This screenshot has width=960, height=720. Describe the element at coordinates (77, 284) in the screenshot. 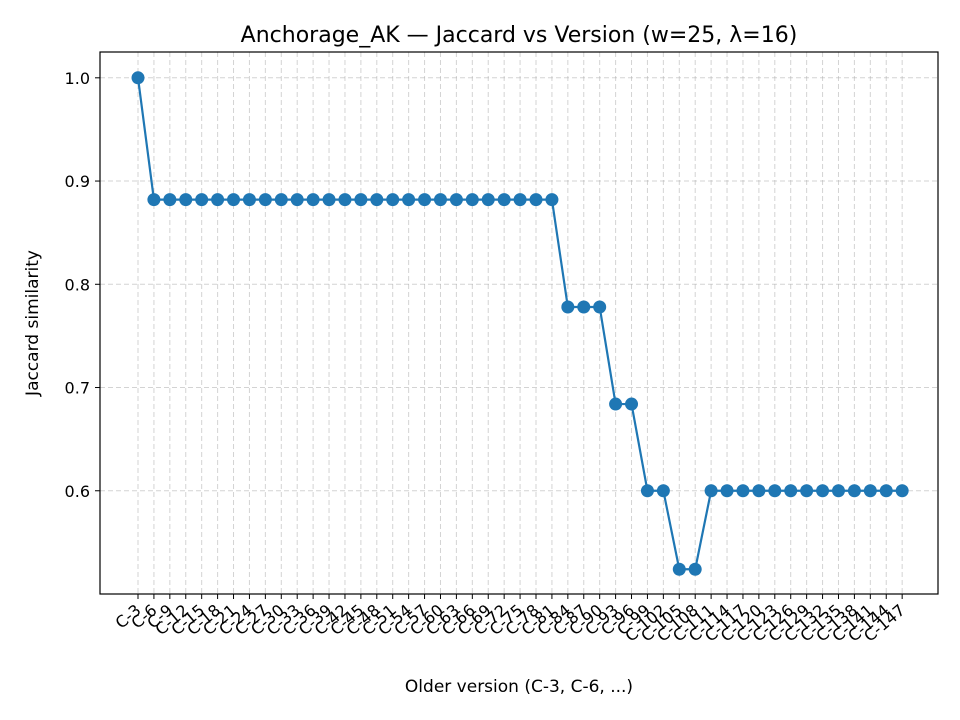

I see `y-tick-label: 0.8` at that location.